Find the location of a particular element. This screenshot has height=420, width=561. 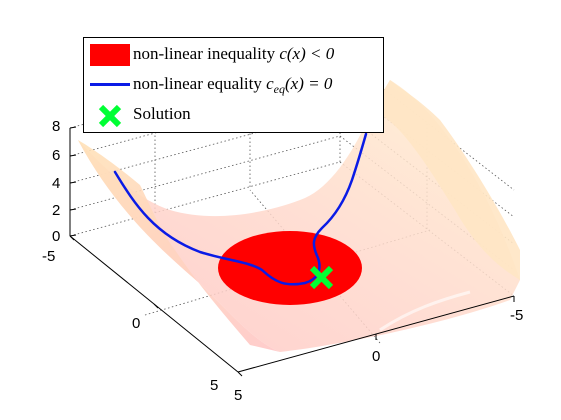

solution-marker is located at coordinates (321, 277).